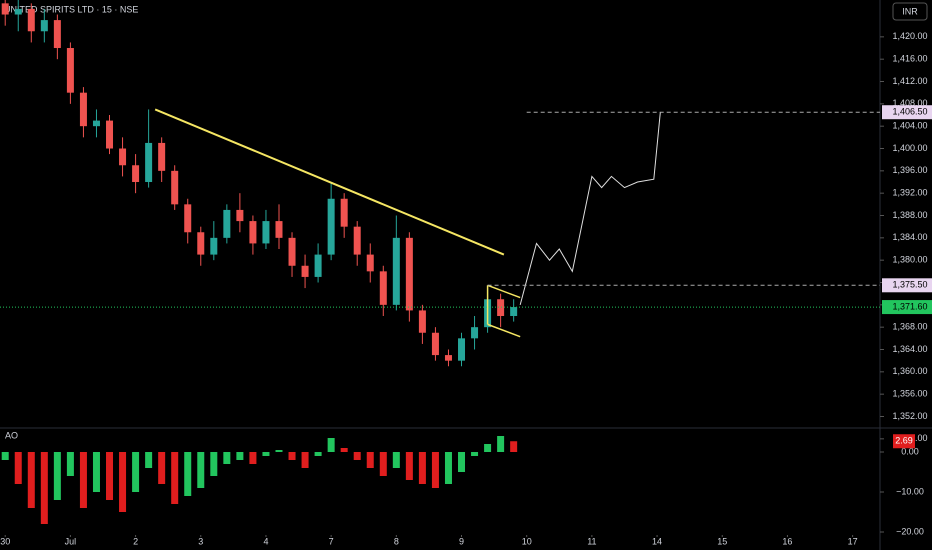  What do you see at coordinates (909, 81) in the screenshot?
I see `y-tick-label: 1,412.00` at bounding box center [909, 81].